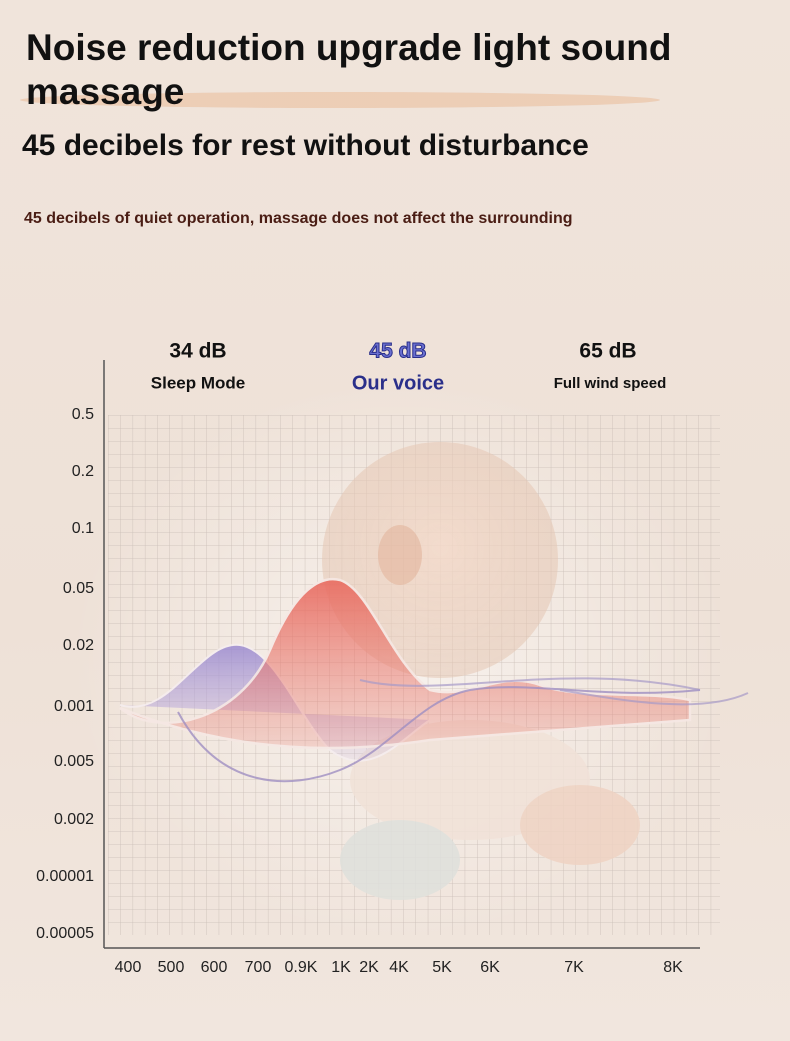 Image resolution: width=790 pixels, height=1041 pixels. Describe the element at coordinates (65, 933) in the screenshot. I see `y-label: 0.00005` at that location.